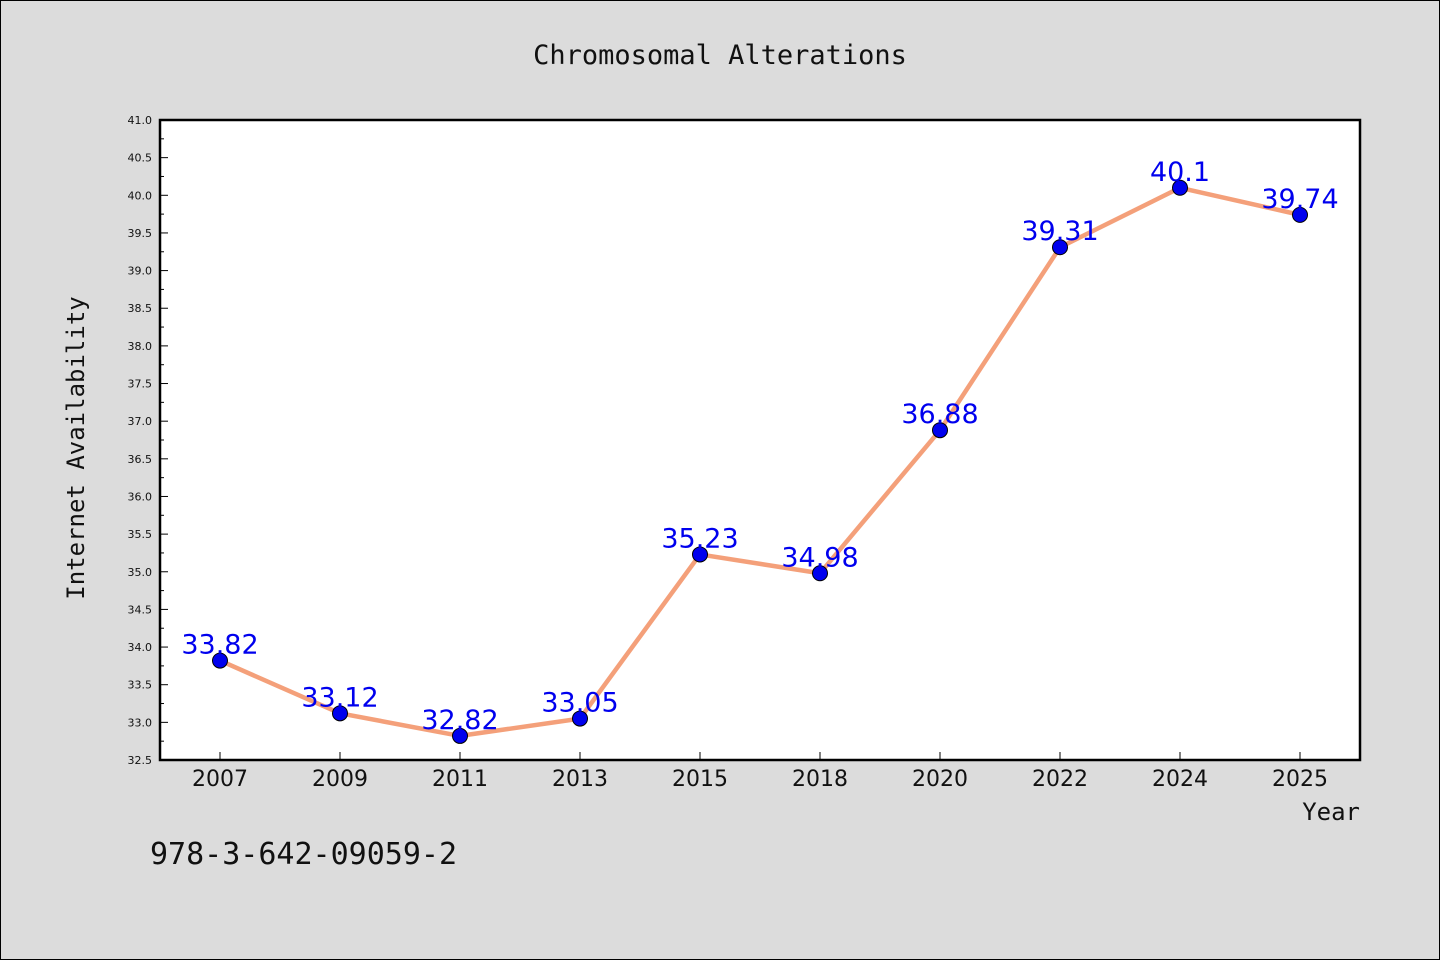 The height and width of the screenshot is (960, 1440). What do you see at coordinates (140, 459) in the screenshot?
I see `y-tick-label: 36.5` at bounding box center [140, 459].